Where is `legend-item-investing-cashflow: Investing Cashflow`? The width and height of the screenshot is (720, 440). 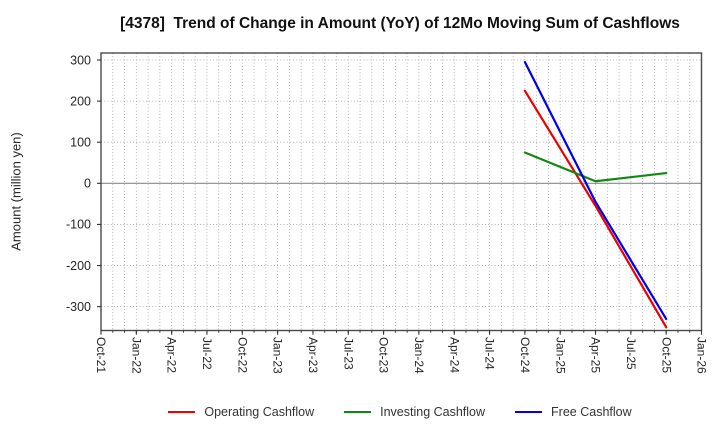
legend-item-investing-cashflow: Investing Cashflow is located at coordinates (414, 412).